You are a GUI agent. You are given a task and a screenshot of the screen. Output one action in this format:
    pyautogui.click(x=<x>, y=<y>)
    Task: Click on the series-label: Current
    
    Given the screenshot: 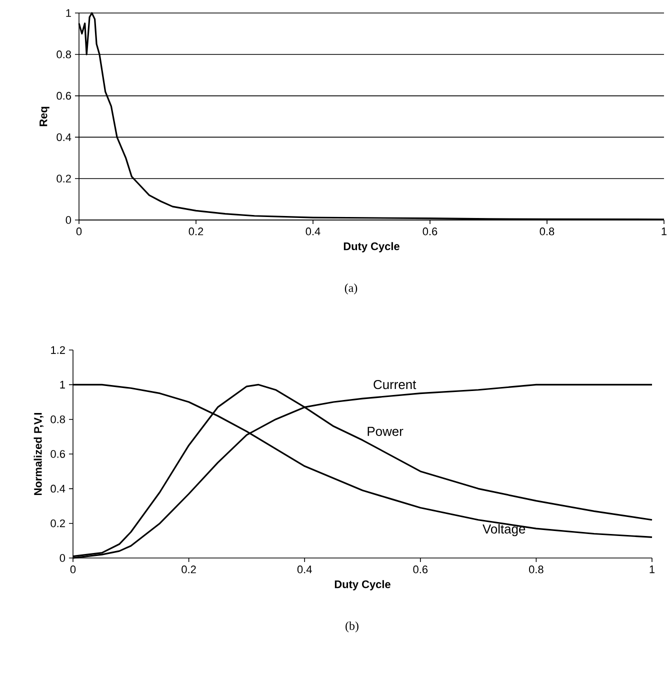 What is the action you would take?
    pyautogui.click(x=395, y=385)
    